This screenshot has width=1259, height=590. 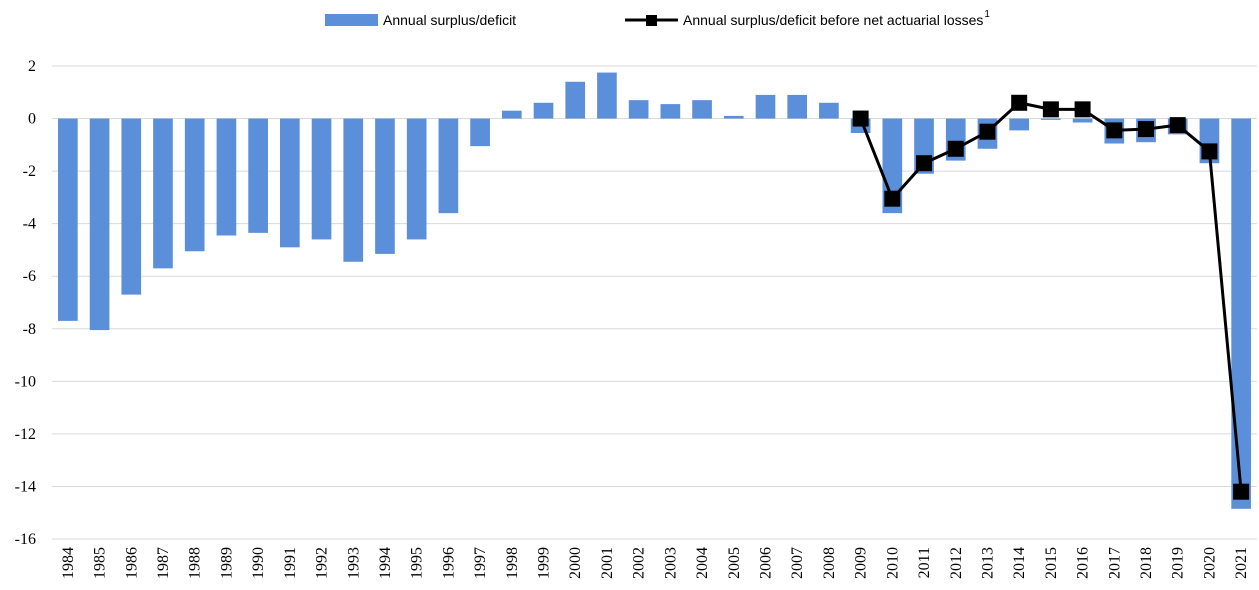 What do you see at coordinates (226, 563) in the screenshot?
I see `x-tick-label: 1989` at bounding box center [226, 563].